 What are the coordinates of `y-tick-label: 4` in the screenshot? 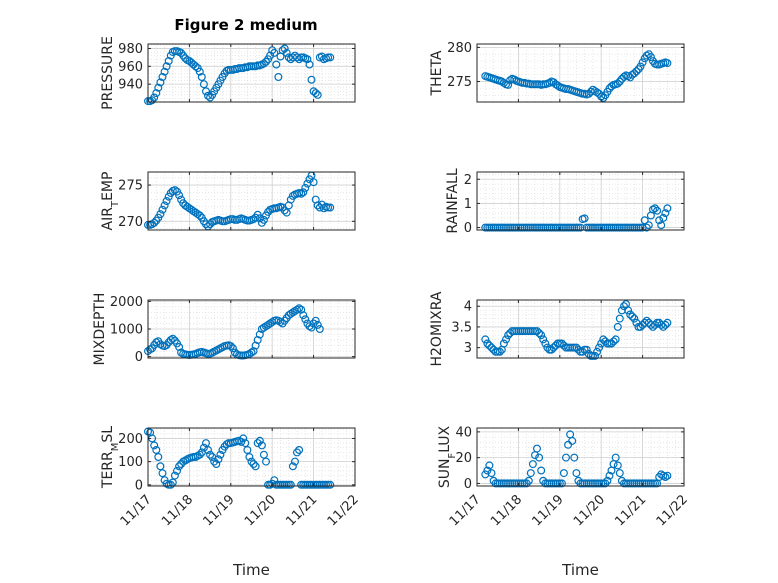 It's located at (468, 307).